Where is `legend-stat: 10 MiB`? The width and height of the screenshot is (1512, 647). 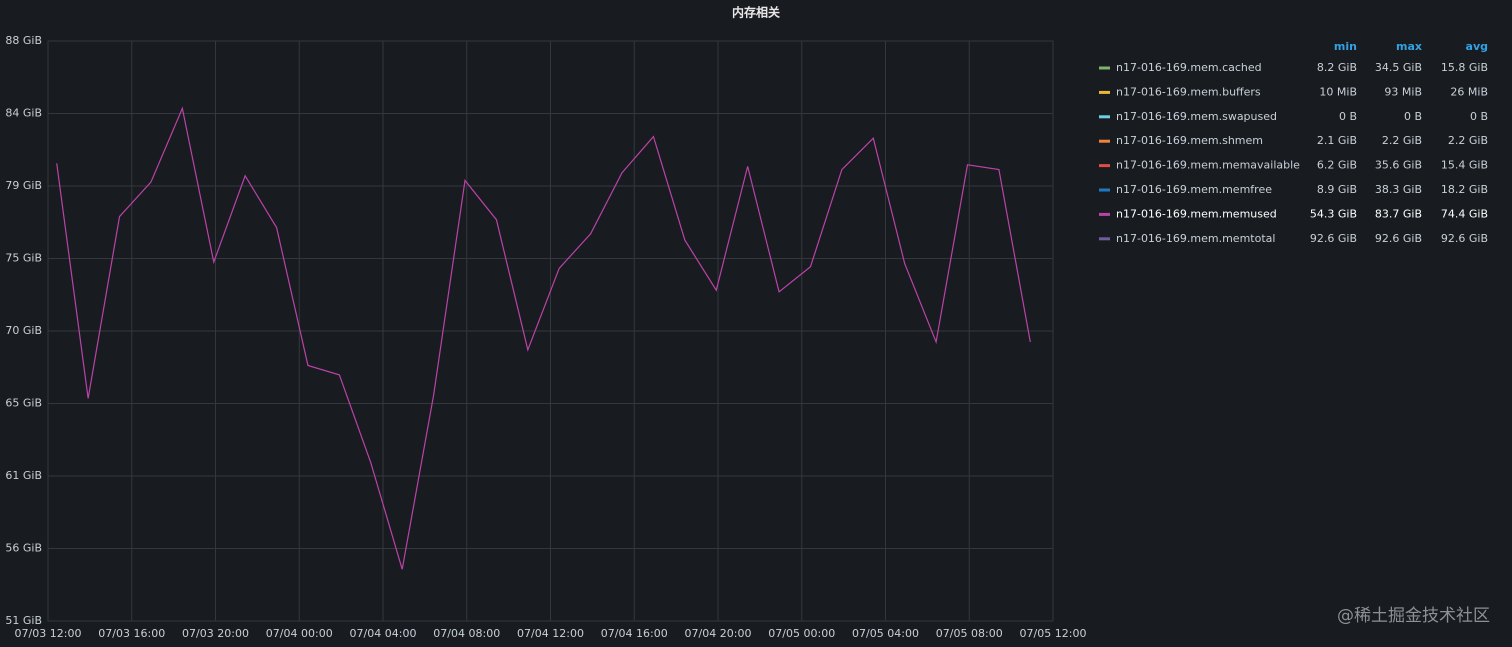 legend-stat: 10 MiB is located at coordinates (1338, 91).